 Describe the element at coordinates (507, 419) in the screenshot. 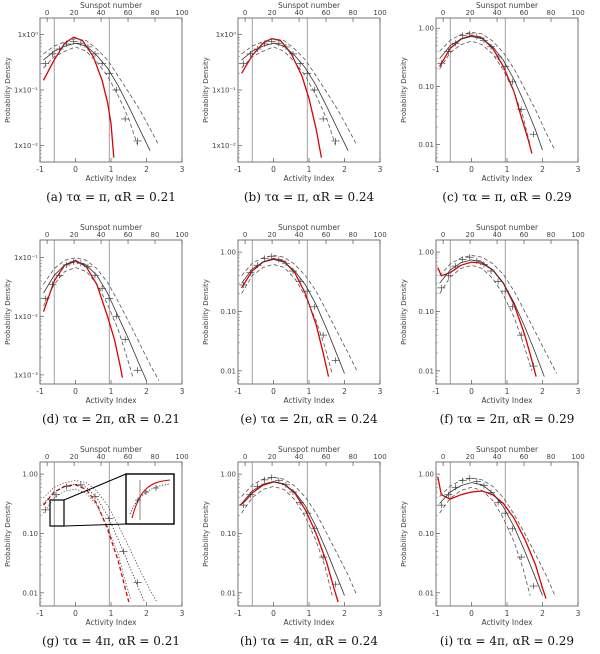

I see `panel-caption: (f) τα = 2π, αR = 0.29` at that location.